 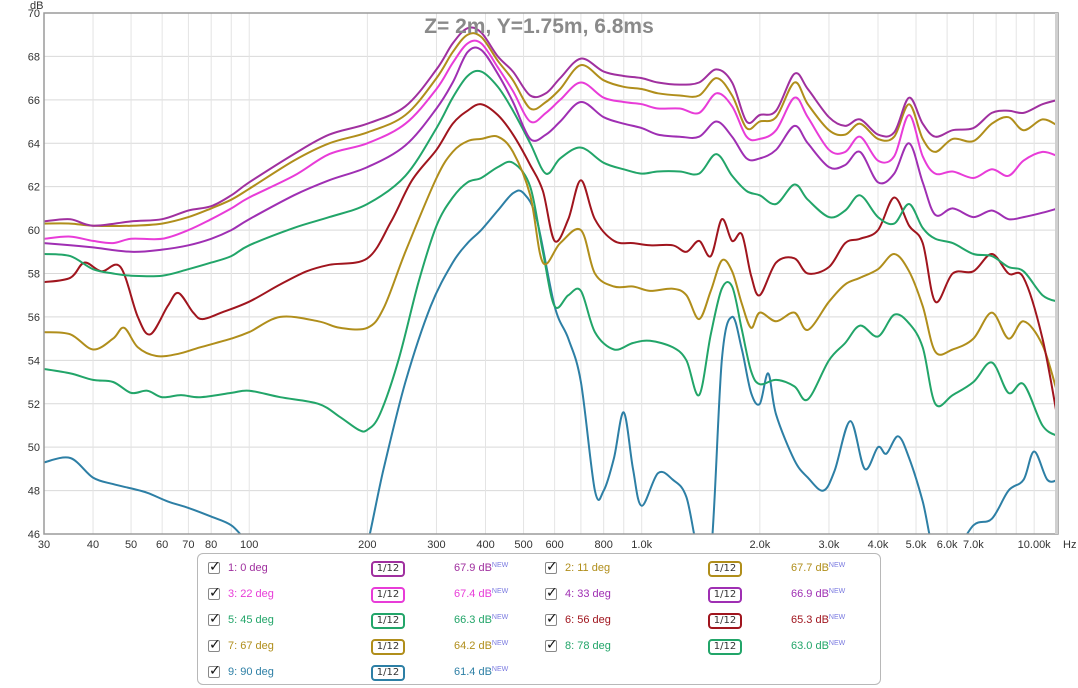 What do you see at coordinates (539, 26) in the screenshot?
I see `chart-title: Z= 2m, Y=1.75m, 6.8ms` at bounding box center [539, 26].